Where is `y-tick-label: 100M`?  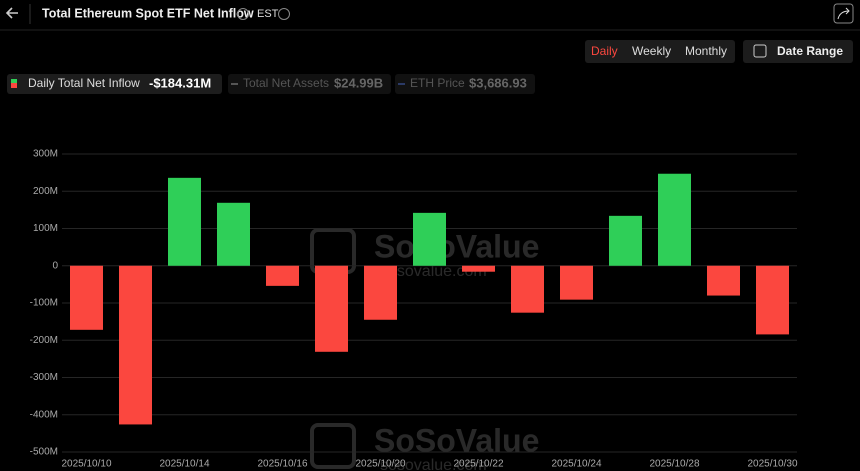
y-tick-label: 100M is located at coordinates (45, 228).